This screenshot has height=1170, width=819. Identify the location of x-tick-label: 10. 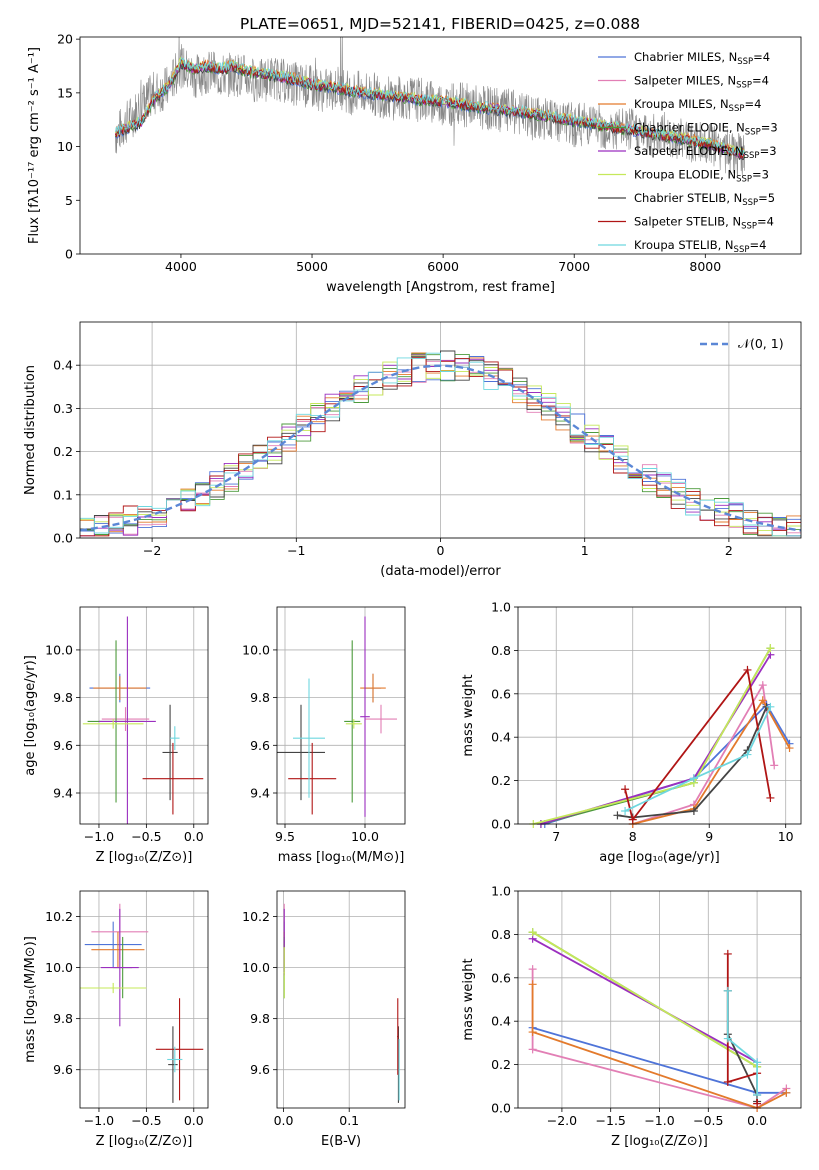
(786, 836).